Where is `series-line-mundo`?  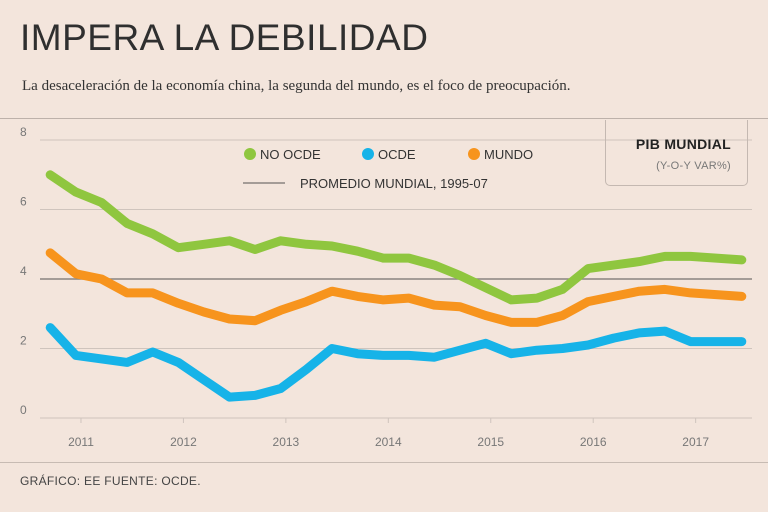
series-line-mundo is located at coordinates (396, 287).